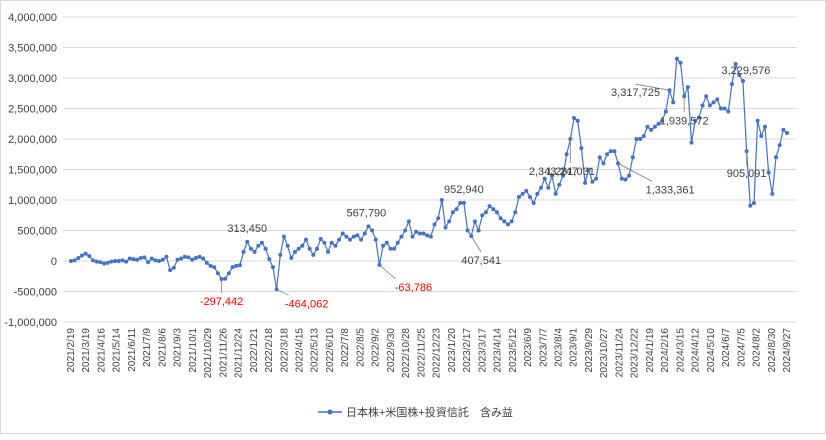 This screenshot has width=826, height=440. What do you see at coordinates (86, 350) in the screenshot?
I see `x-tick-label: 2021/3/19` at bounding box center [86, 350].